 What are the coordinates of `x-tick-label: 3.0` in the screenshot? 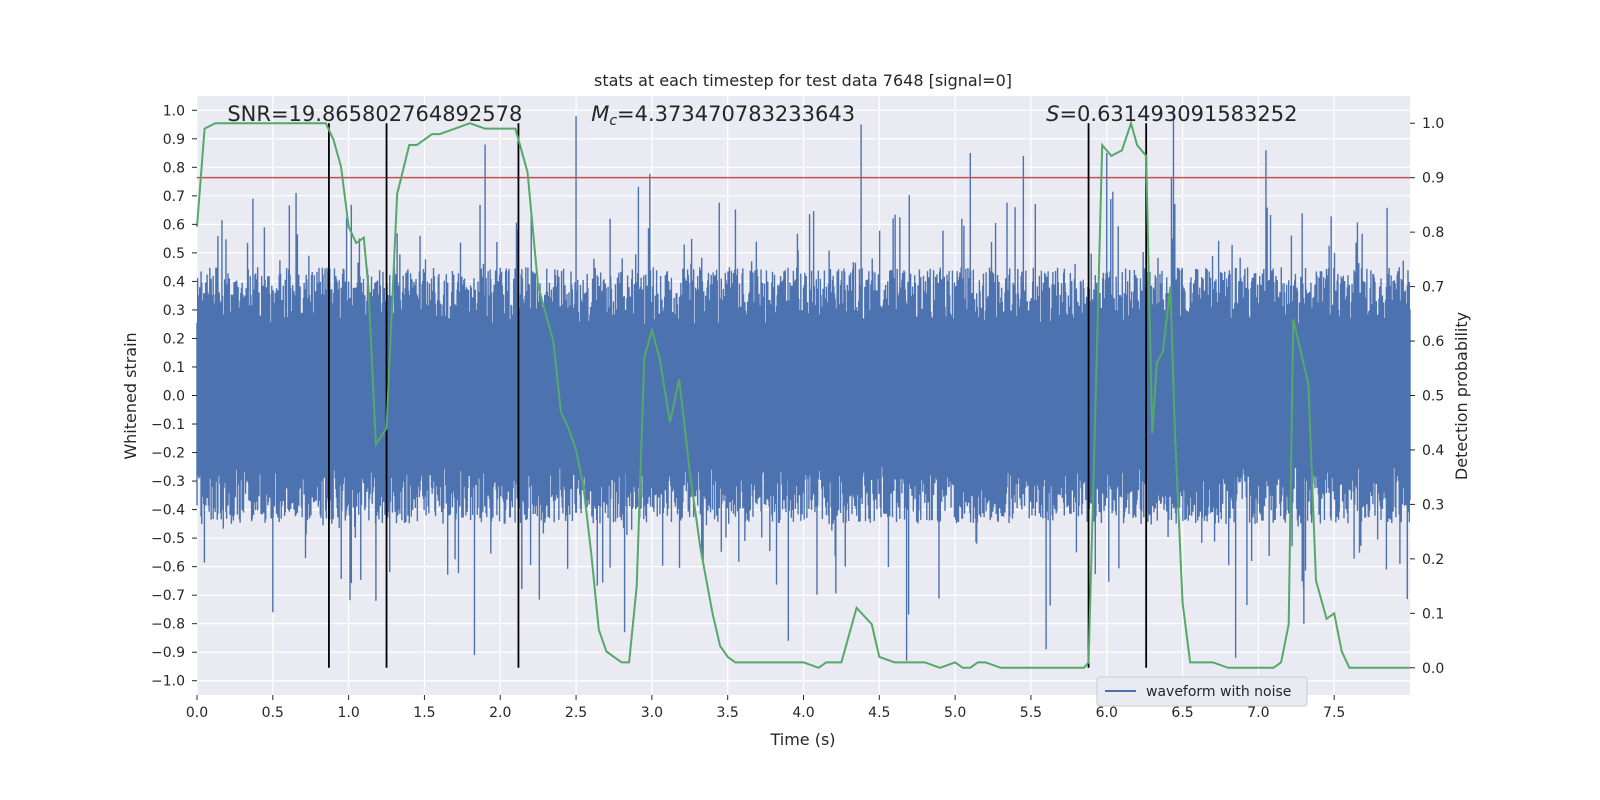 It's located at (652, 713).